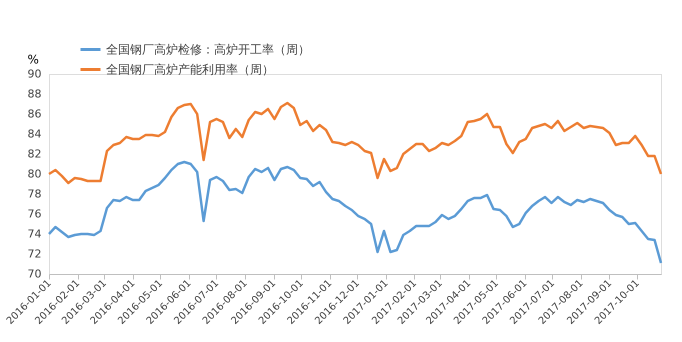  I want to click on y-axis-title: %, so click(33, 59).